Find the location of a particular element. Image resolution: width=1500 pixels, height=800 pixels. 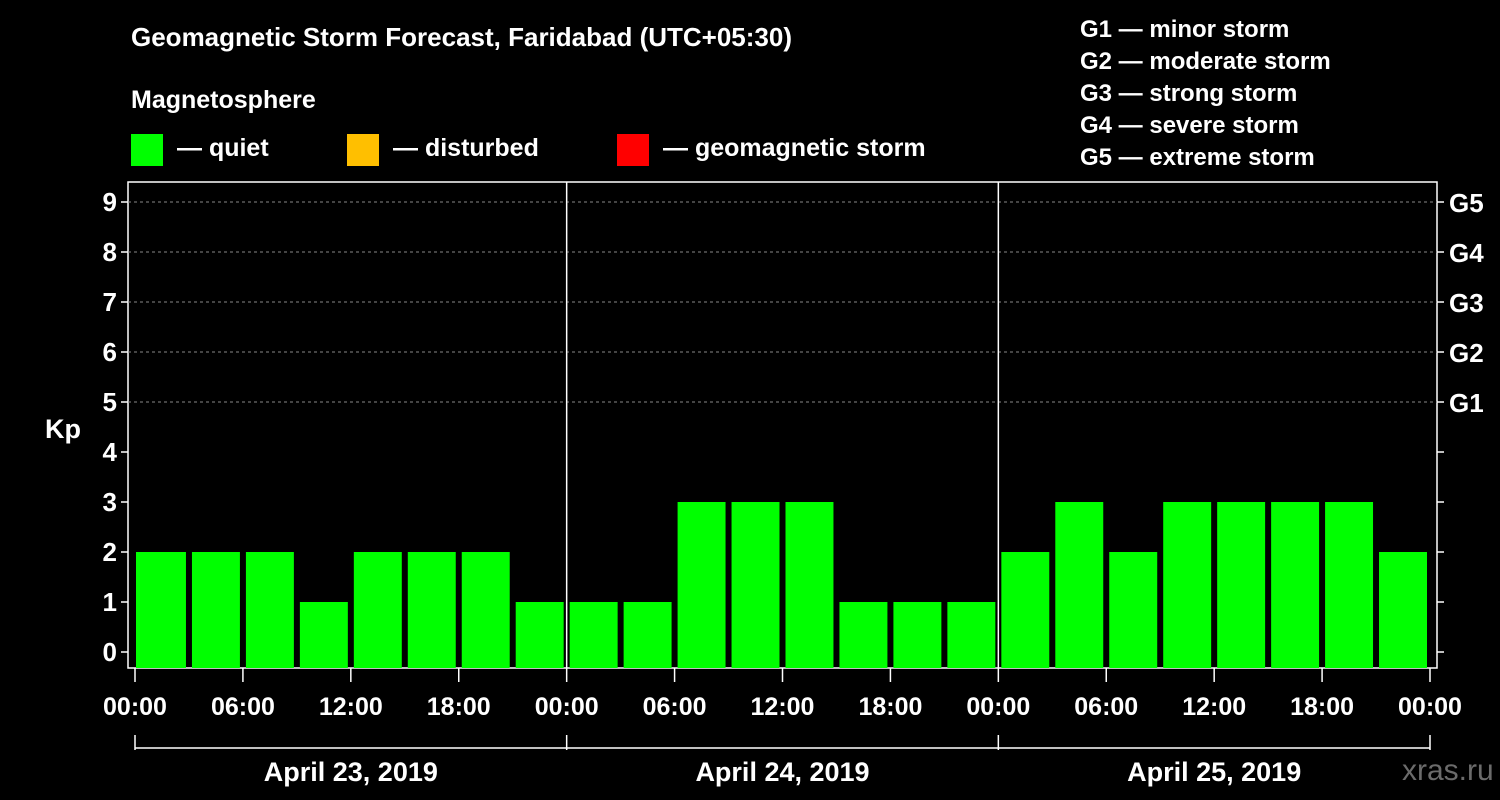

chart-subtitle: Magnetosphere is located at coordinates (223, 100).